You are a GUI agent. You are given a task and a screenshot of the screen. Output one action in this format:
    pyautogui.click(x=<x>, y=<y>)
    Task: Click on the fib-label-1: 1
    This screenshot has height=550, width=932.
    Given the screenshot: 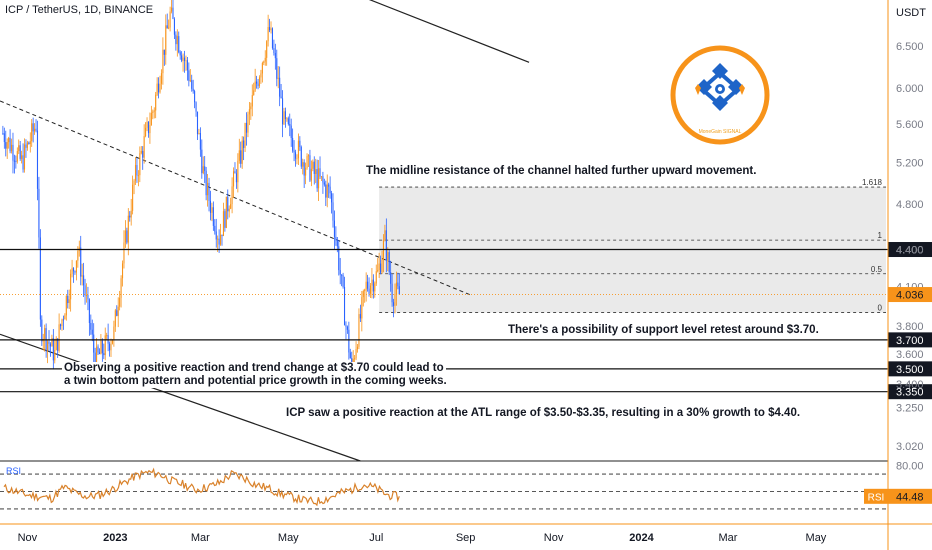 What is the action you would take?
    pyautogui.click(x=880, y=235)
    